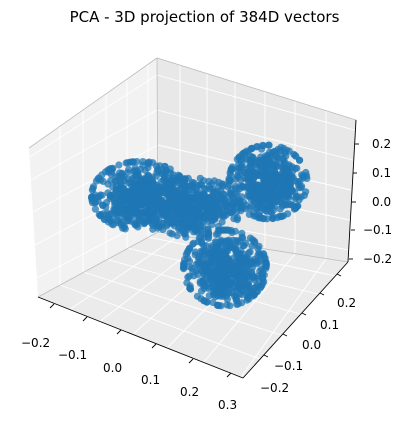 The width and height of the screenshot is (409, 422). What do you see at coordinates (112, 368) in the screenshot?
I see `x-tick-label: 0.0` at bounding box center [112, 368].